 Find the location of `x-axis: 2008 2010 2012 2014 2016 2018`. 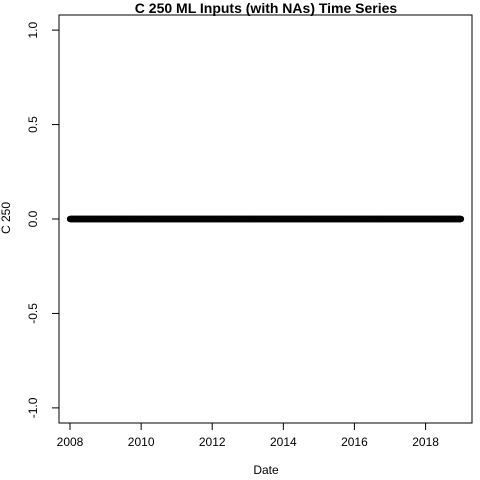

x-axis: 2008 2010 2012 2014 2016 2018 is located at coordinates (248, 435).